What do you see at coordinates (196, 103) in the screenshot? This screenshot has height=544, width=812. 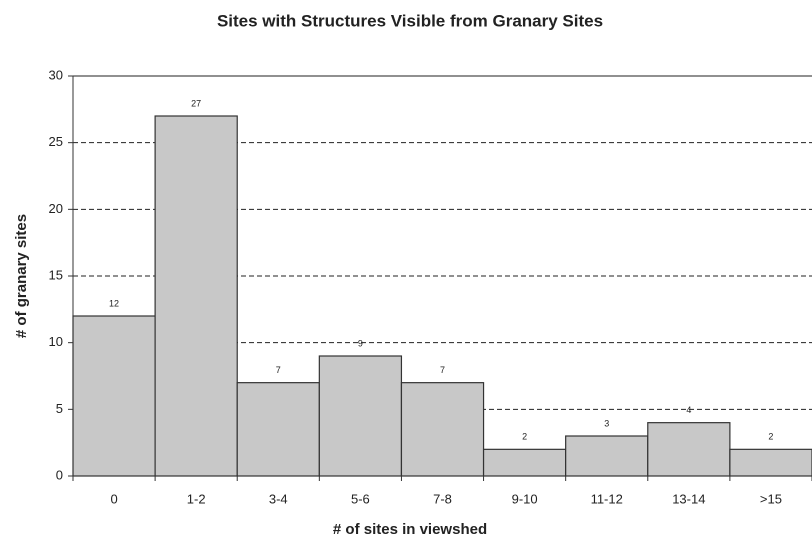 I see `value-label: 27` at bounding box center [196, 103].